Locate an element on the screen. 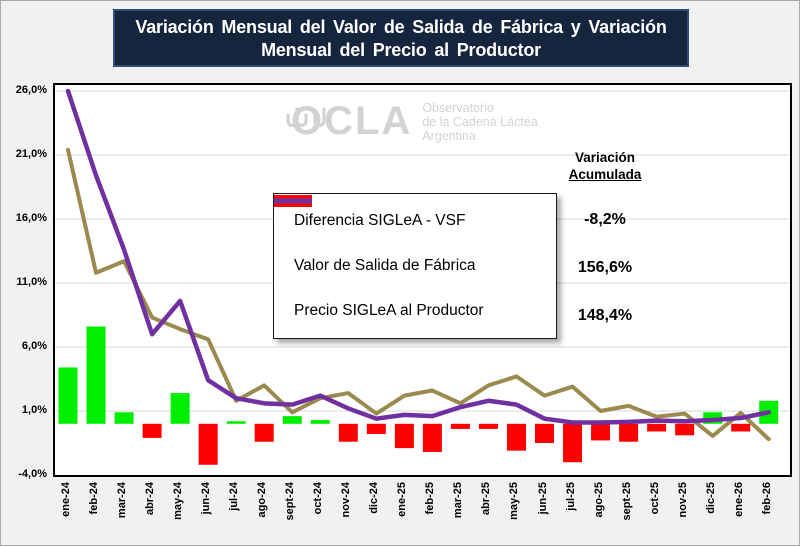  x-axis-label-dic-24: dic-24 is located at coordinates (374, 498).